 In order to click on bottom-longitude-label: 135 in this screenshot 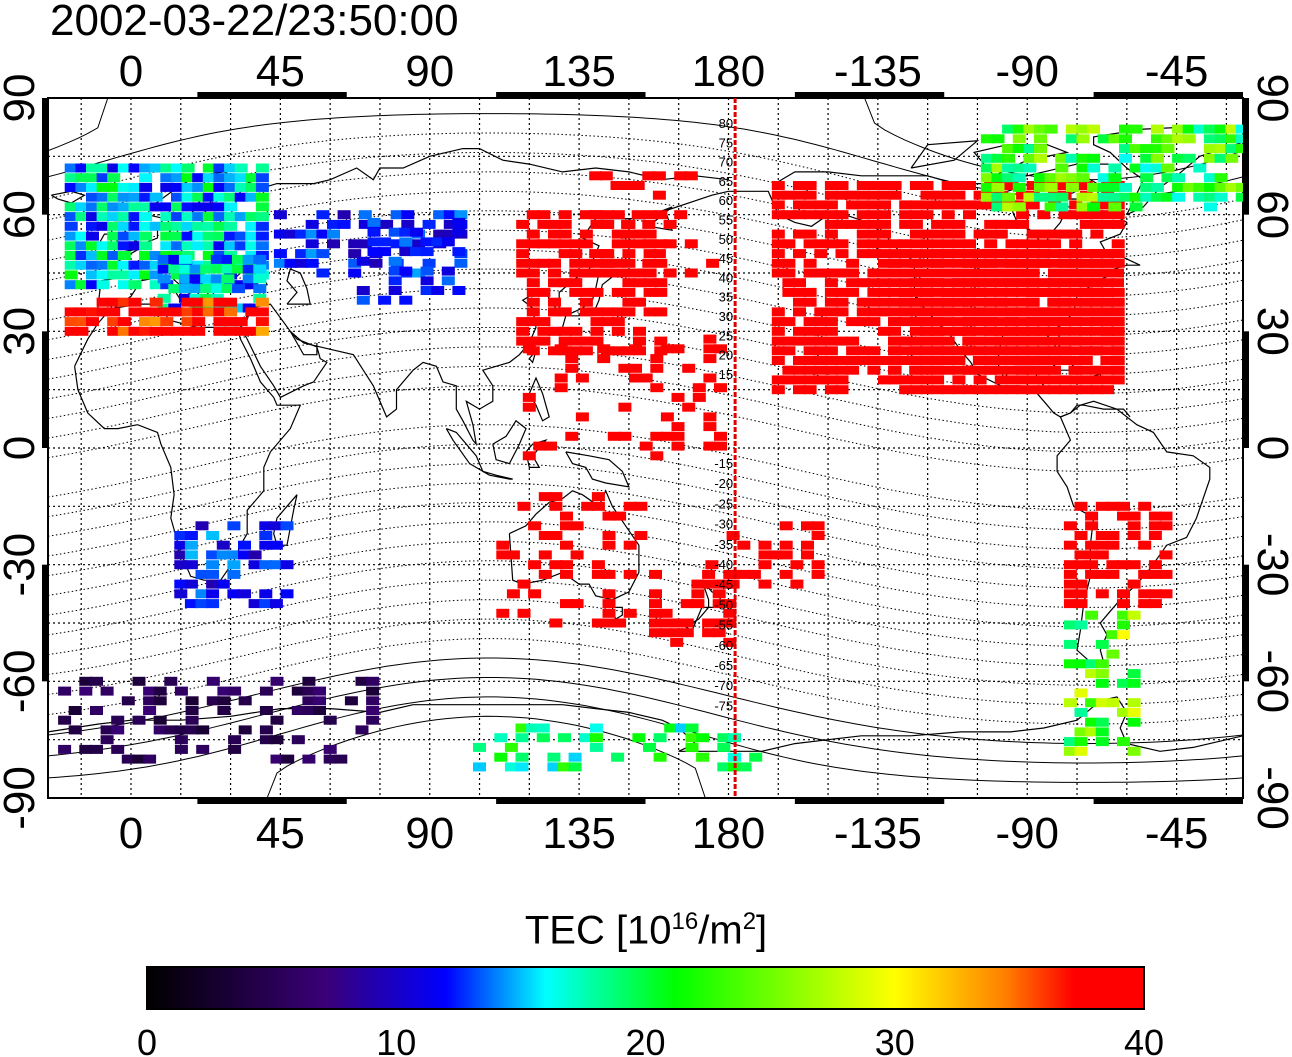, I will do `click(578, 833)`.